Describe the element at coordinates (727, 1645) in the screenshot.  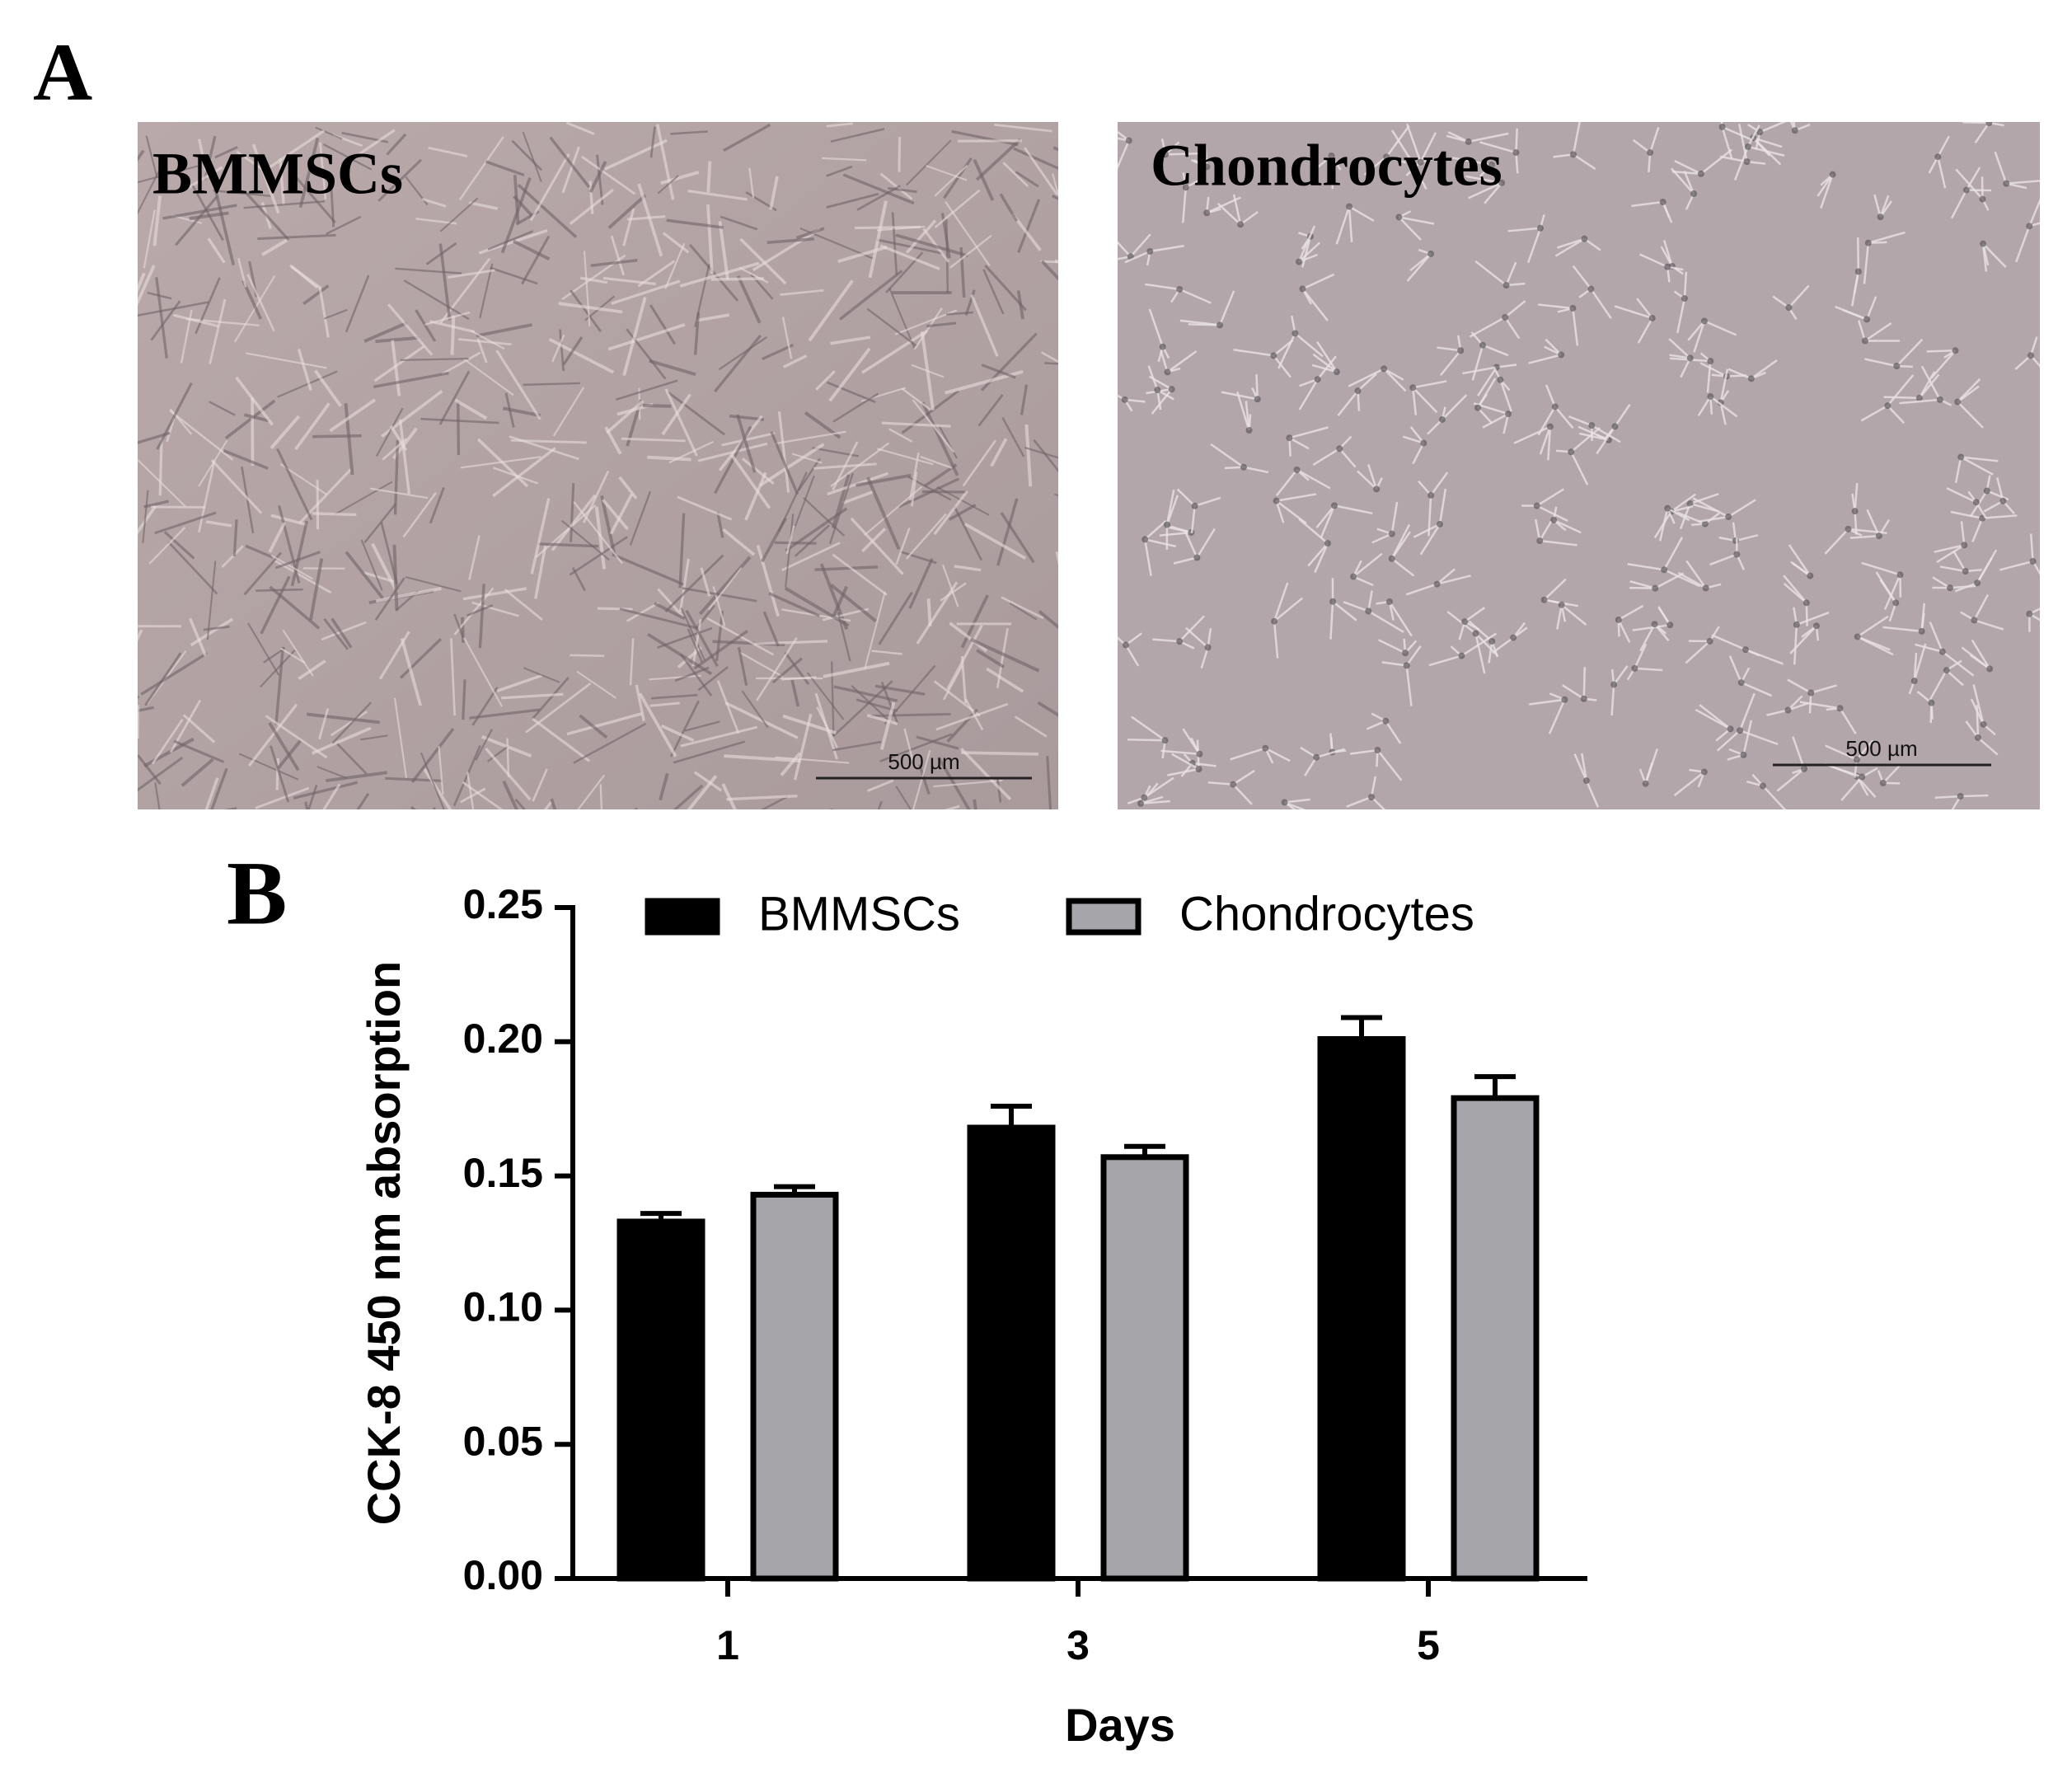
I see `x-tick-label: 1` at that location.